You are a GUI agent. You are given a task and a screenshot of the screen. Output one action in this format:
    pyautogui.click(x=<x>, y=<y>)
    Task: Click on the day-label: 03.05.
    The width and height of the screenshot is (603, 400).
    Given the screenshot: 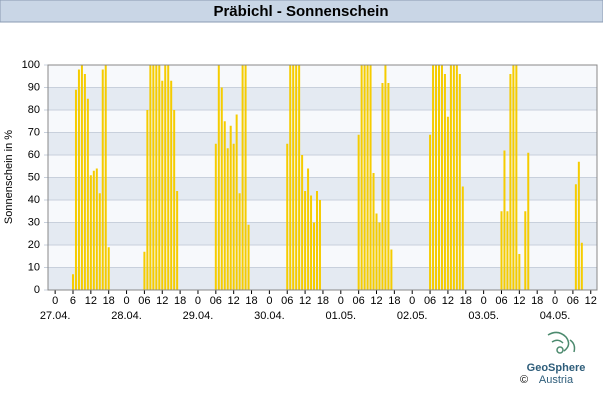 What is the action you would take?
    pyautogui.click(x=483, y=316)
    